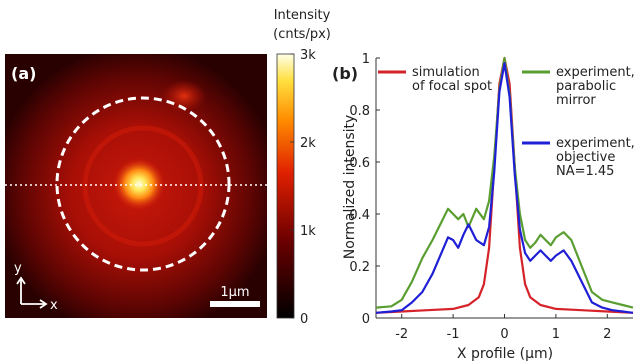 The image size is (635, 364). What do you see at coordinates (586, 86) in the screenshot?
I see `legend-label-1: parabolic` at bounding box center [586, 86].